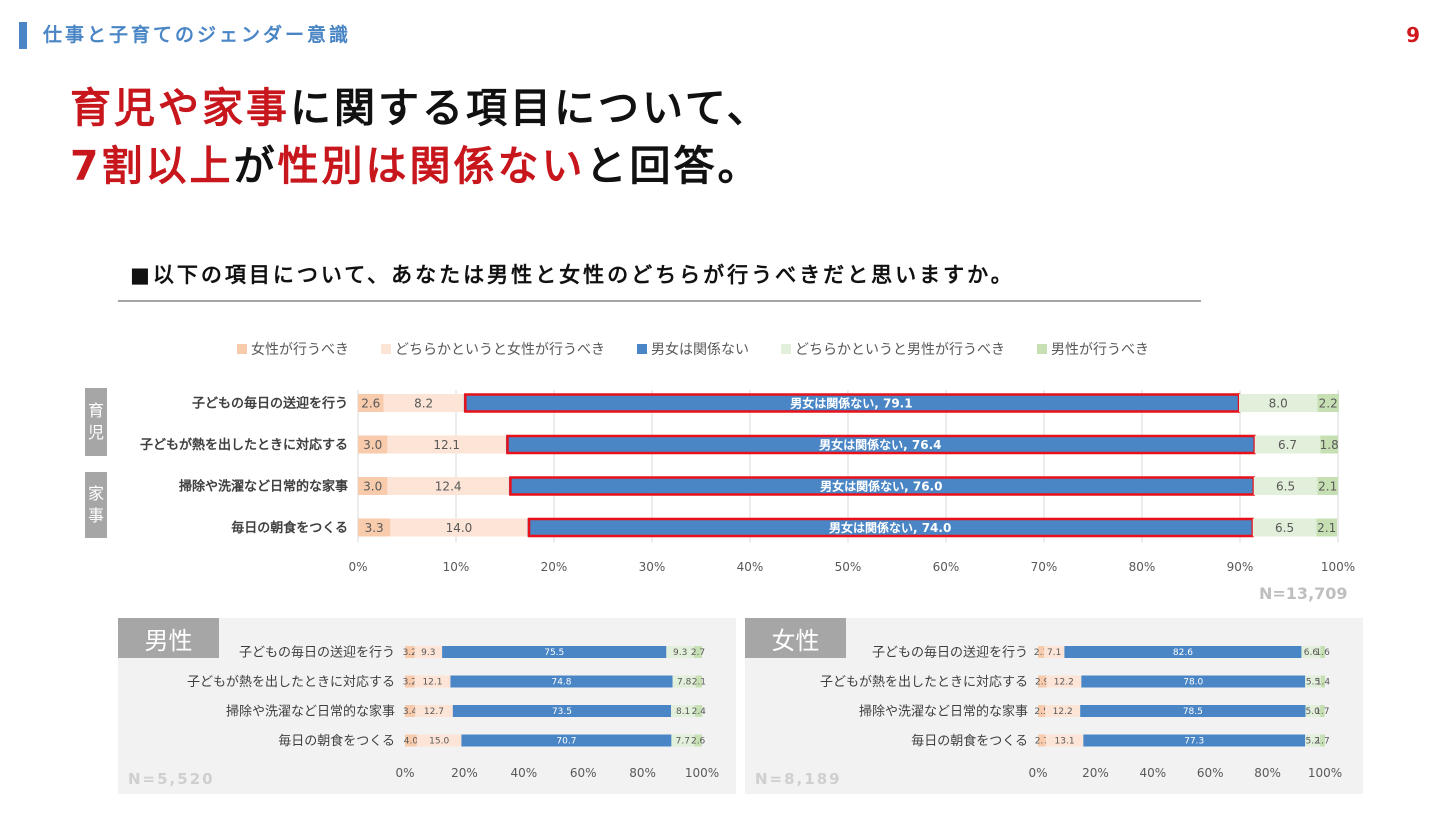  Describe the element at coordinates (95, 493) in the screenshot. I see `category-char: 家` at that location.